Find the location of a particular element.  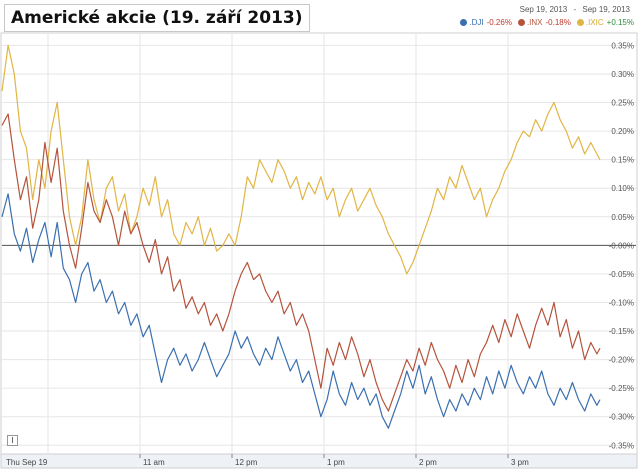

legend-change: +0.15% is located at coordinates (620, 22).